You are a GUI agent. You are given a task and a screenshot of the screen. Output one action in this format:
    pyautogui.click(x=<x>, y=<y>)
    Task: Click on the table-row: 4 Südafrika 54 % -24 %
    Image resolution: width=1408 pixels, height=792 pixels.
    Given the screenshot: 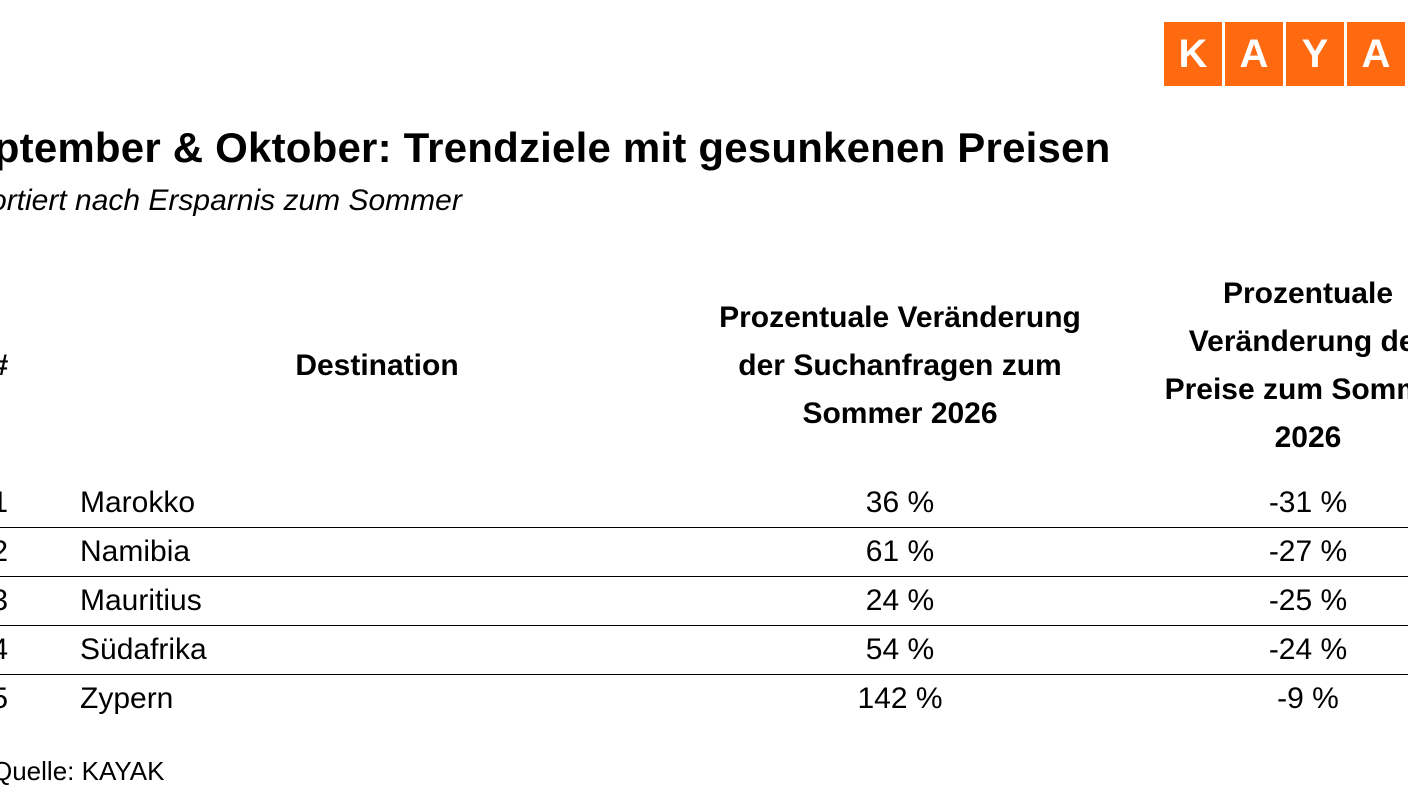 What is the action you would take?
    pyautogui.click(x=704, y=650)
    